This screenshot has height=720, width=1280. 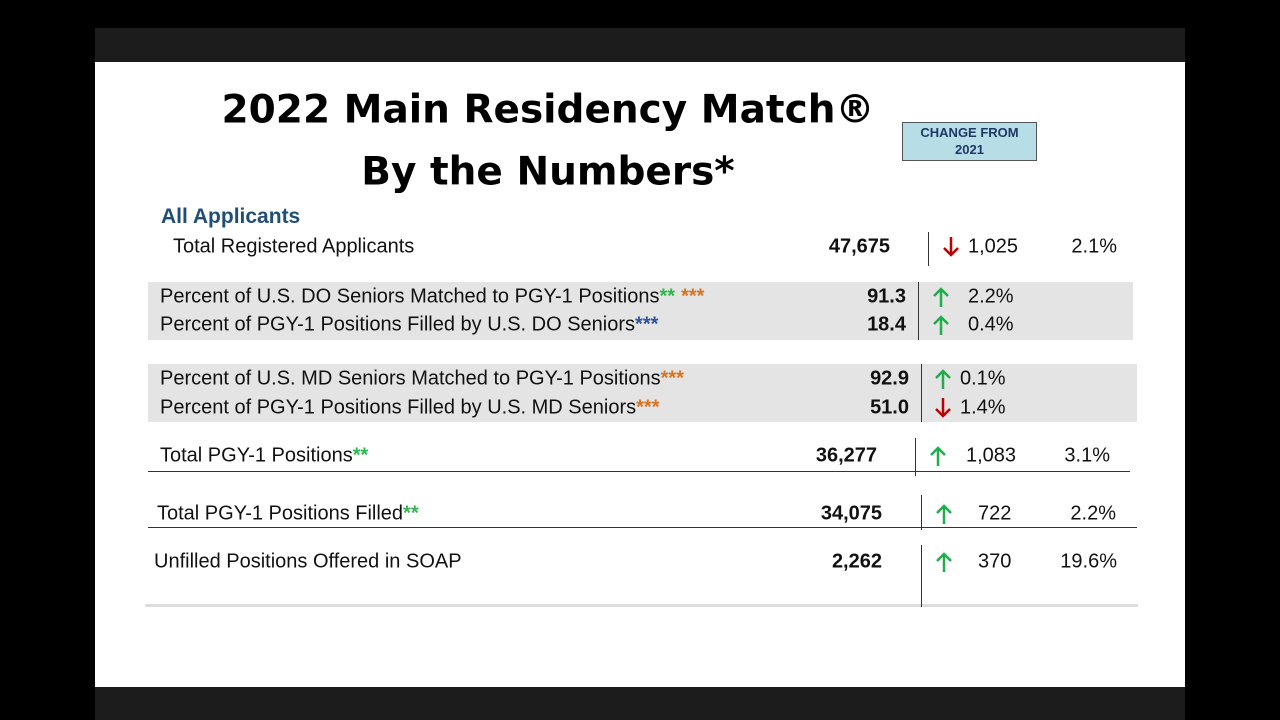 I want to click on change-pct: 3.1%, so click(x=1087, y=455).